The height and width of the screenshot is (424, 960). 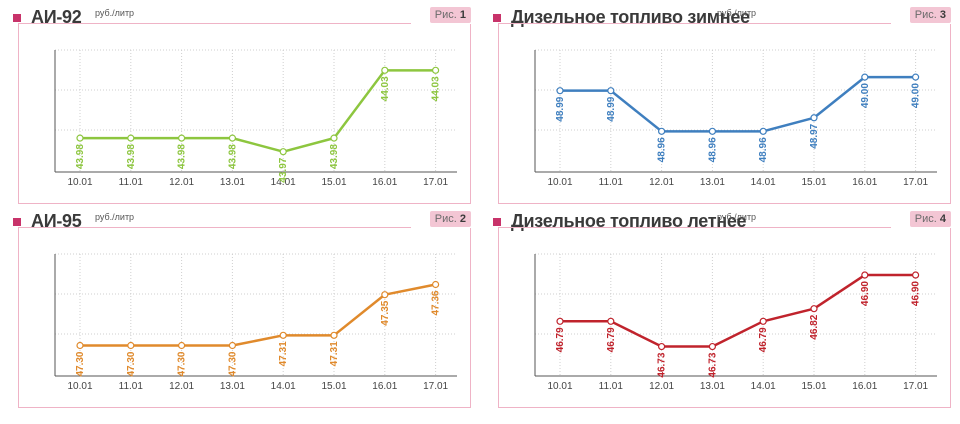 What do you see at coordinates (436, 302) in the screenshot?
I see `data-label: 47.36` at bounding box center [436, 302].